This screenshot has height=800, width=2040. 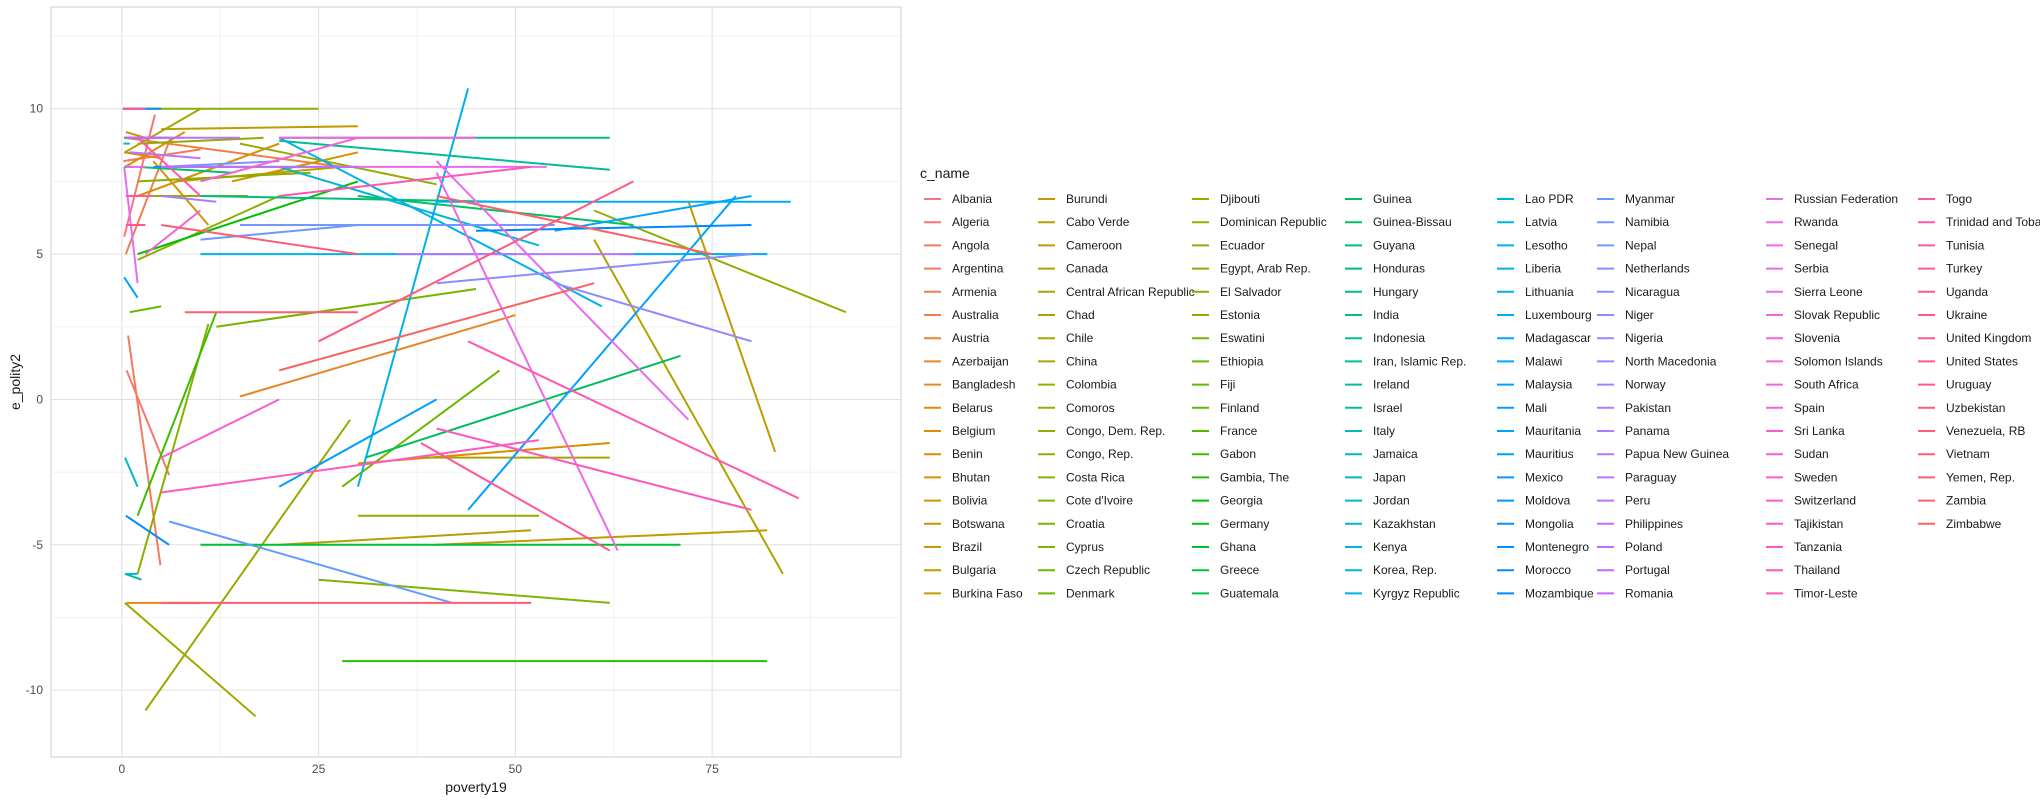 I want to click on legend-label: Korea, Rep., so click(x=1405, y=570).